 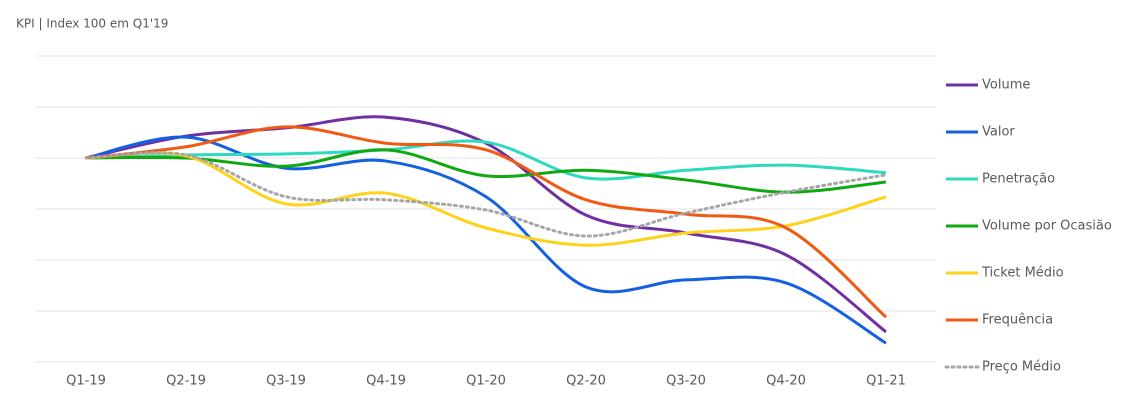 What do you see at coordinates (586, 381) in the screenshot?
I see `x-tick-label: Q2-20` at bounding box center [586, 381].